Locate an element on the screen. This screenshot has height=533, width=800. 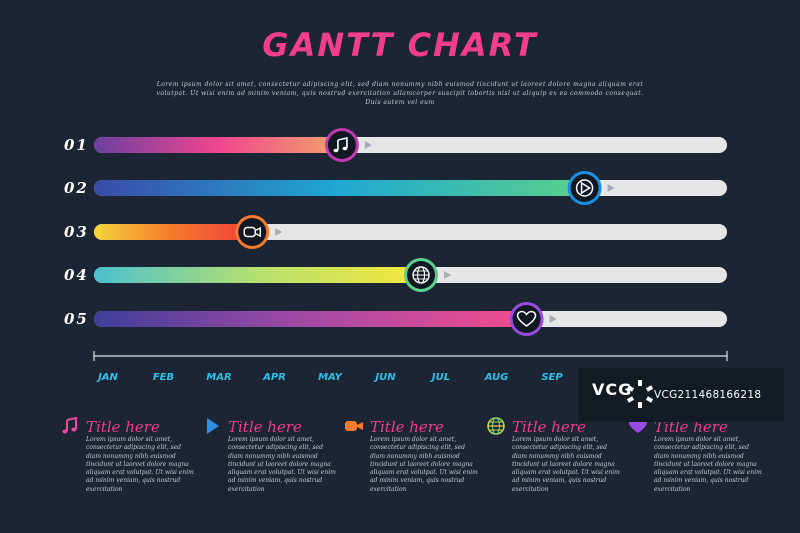
gantt-row-04: 04 is located at coordinates (395, 275).